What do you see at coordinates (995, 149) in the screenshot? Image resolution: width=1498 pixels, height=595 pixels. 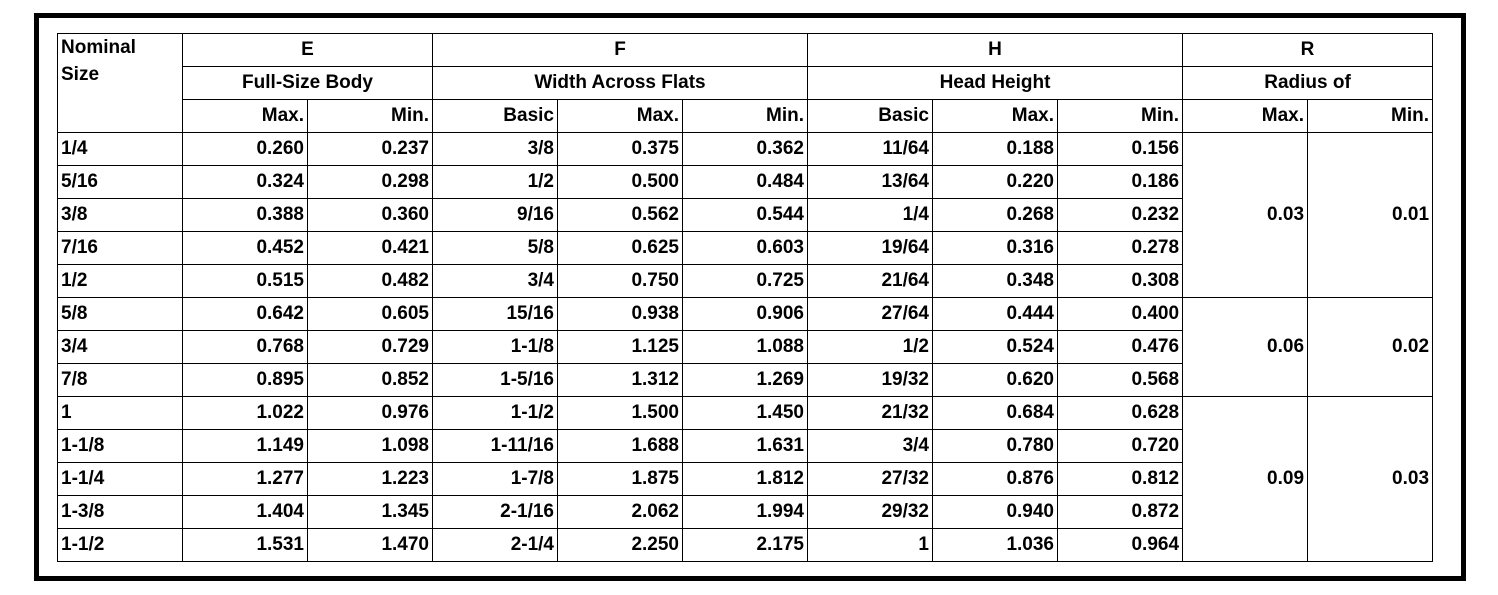 I see `table-cell: 0.188` at bounding box center [995, 149].